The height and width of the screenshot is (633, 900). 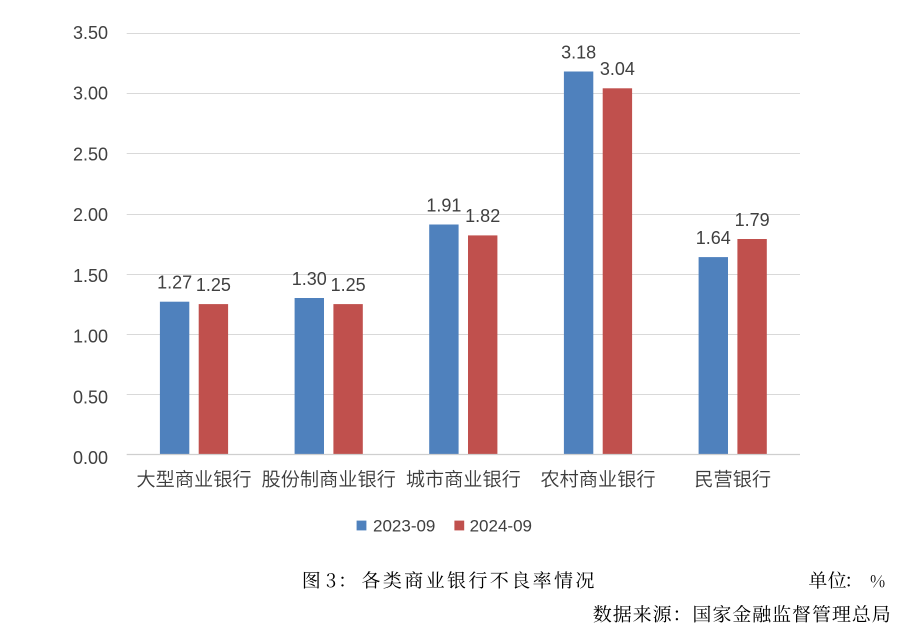 I want to click on svg-text: 1.91, so click(x=443, y=205).